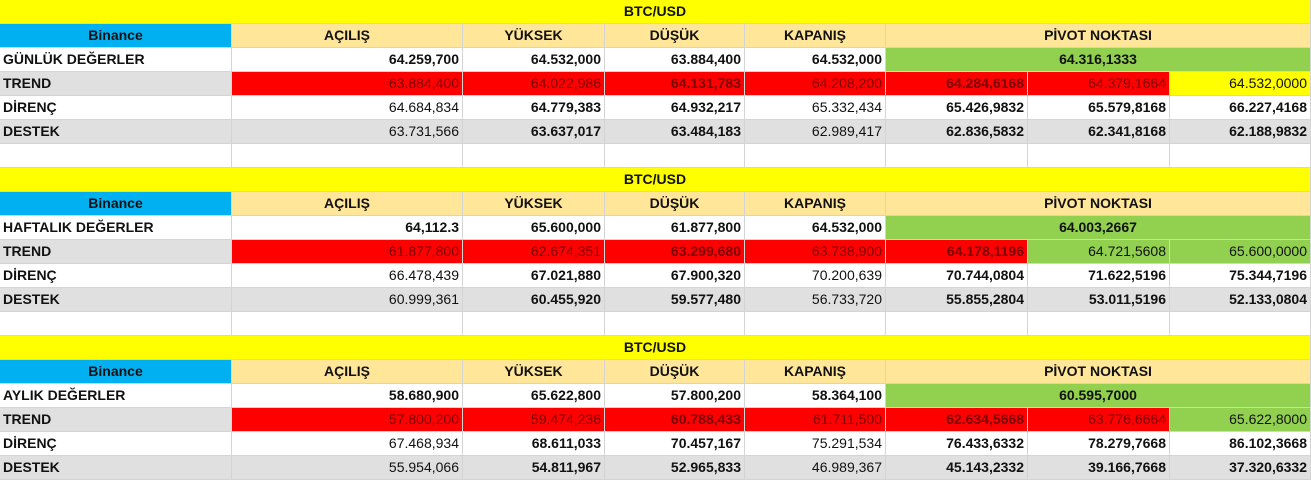  What do you see at coordinates (1240, 132) in the screenshot?
I see `support-cell: 62.188,9832` at bounding box center [1240, 132].